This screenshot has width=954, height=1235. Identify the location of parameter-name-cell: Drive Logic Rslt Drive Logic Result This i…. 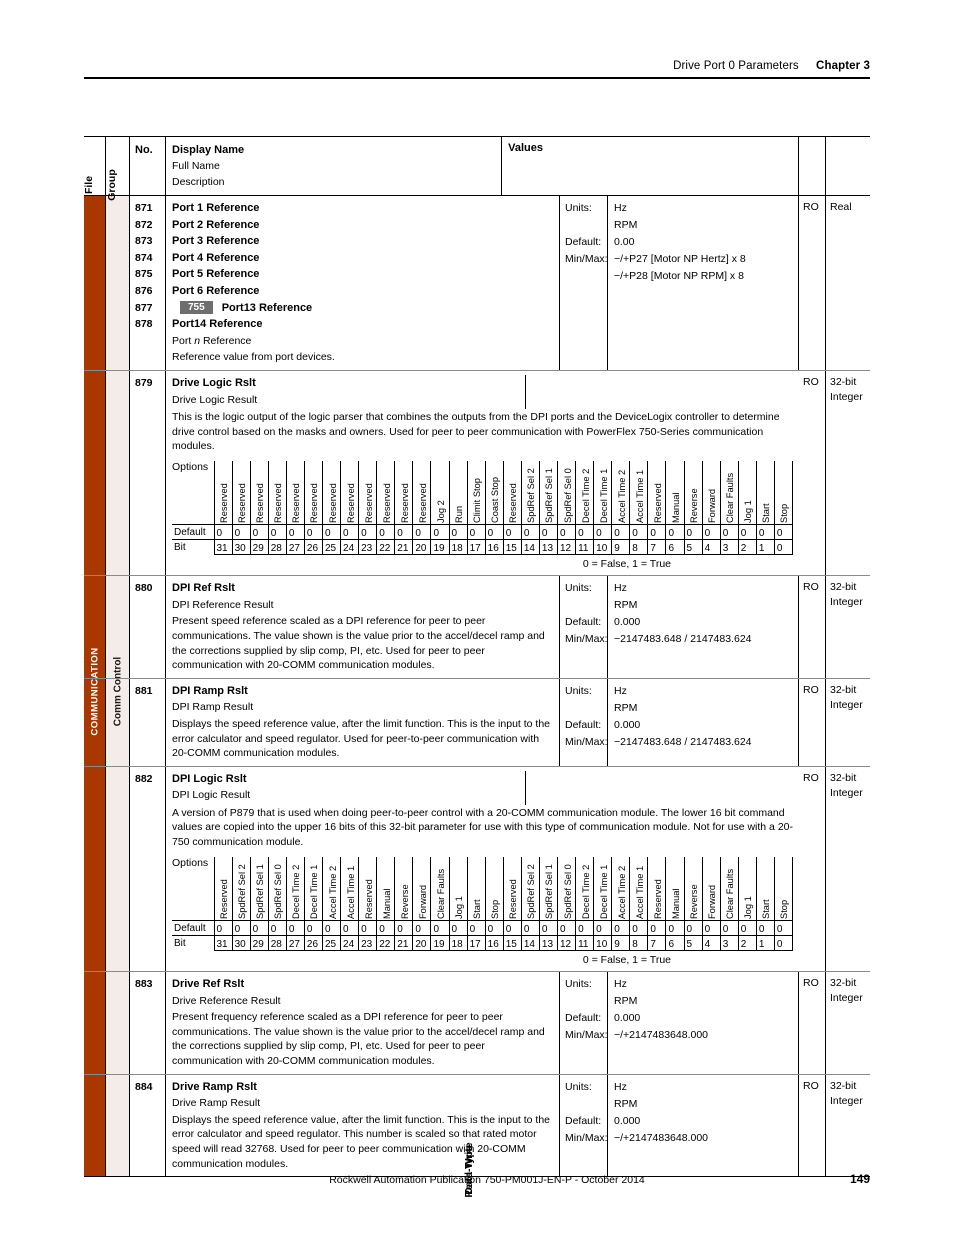
(482, 473).